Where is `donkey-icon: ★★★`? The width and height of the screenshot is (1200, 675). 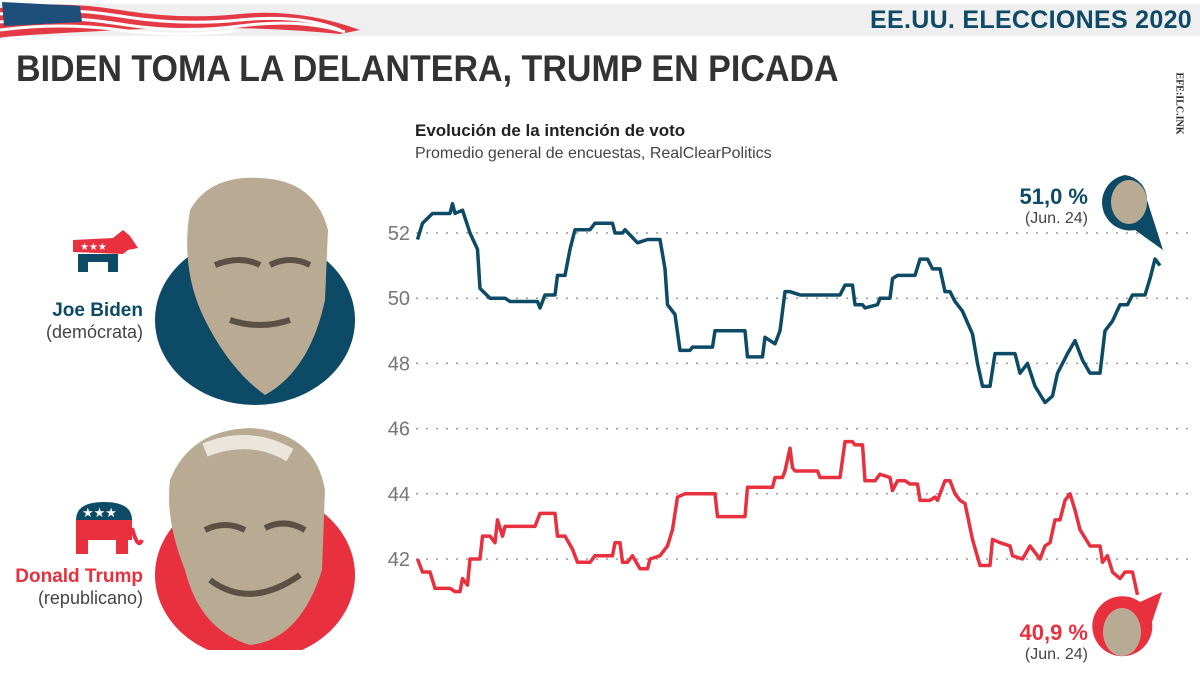
donkey-icon: ★★★ is located at coordinates (105, 251).